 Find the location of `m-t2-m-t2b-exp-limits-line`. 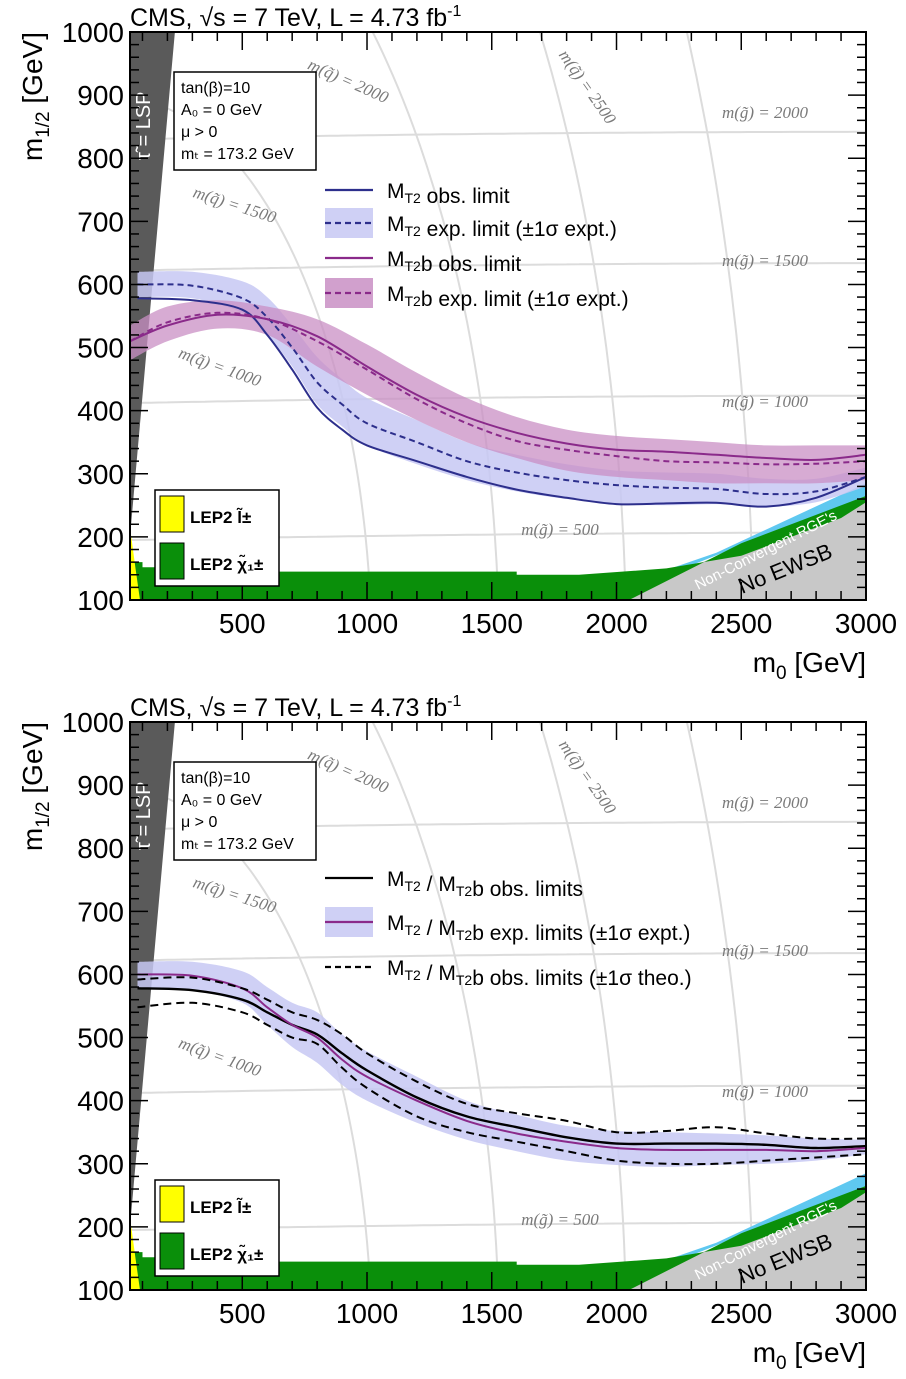

m-t2-m-t2b-exp-limits-line is located at coordinates (501, 1063).